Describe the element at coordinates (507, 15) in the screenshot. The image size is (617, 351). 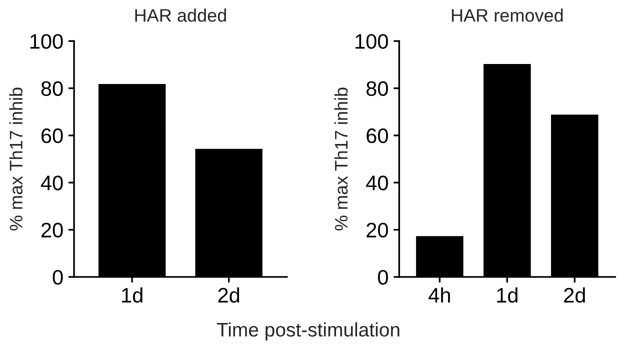
I see `chart-title: HAR removed` at that location.